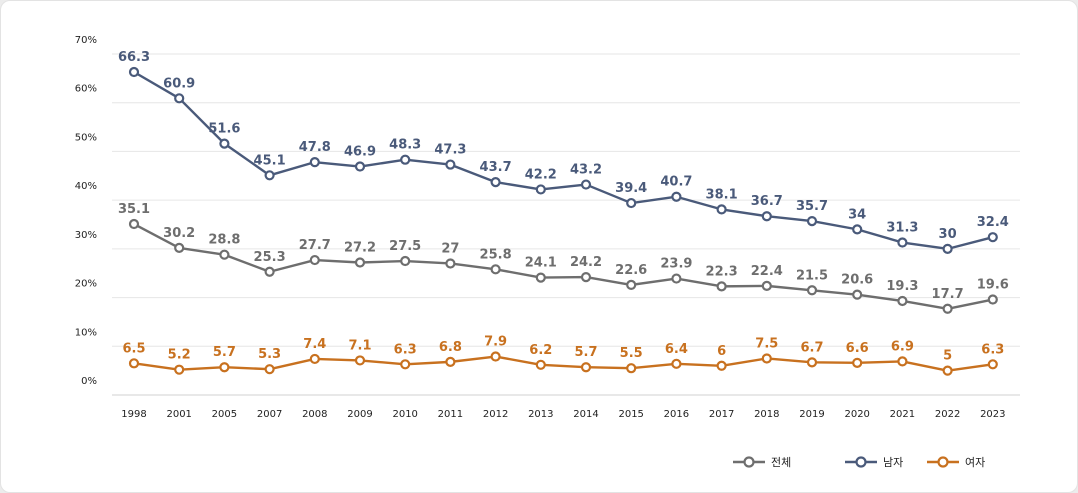 The height and width of the screenshot is (493, 1078). I want to click on data-label: 39.4, so click(631, 188).